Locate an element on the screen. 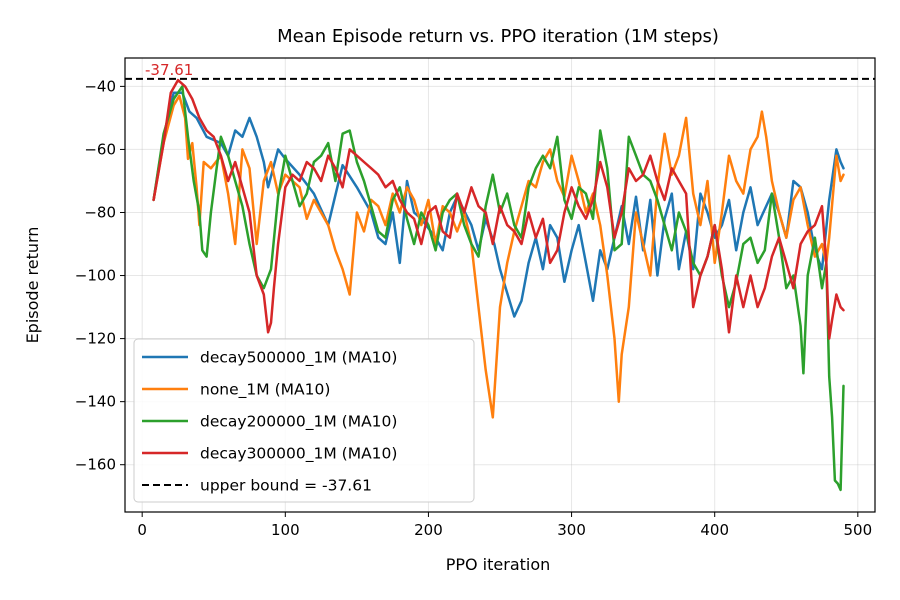  legend-label: none_1M (MA10) is located at coordinates (265, 390).